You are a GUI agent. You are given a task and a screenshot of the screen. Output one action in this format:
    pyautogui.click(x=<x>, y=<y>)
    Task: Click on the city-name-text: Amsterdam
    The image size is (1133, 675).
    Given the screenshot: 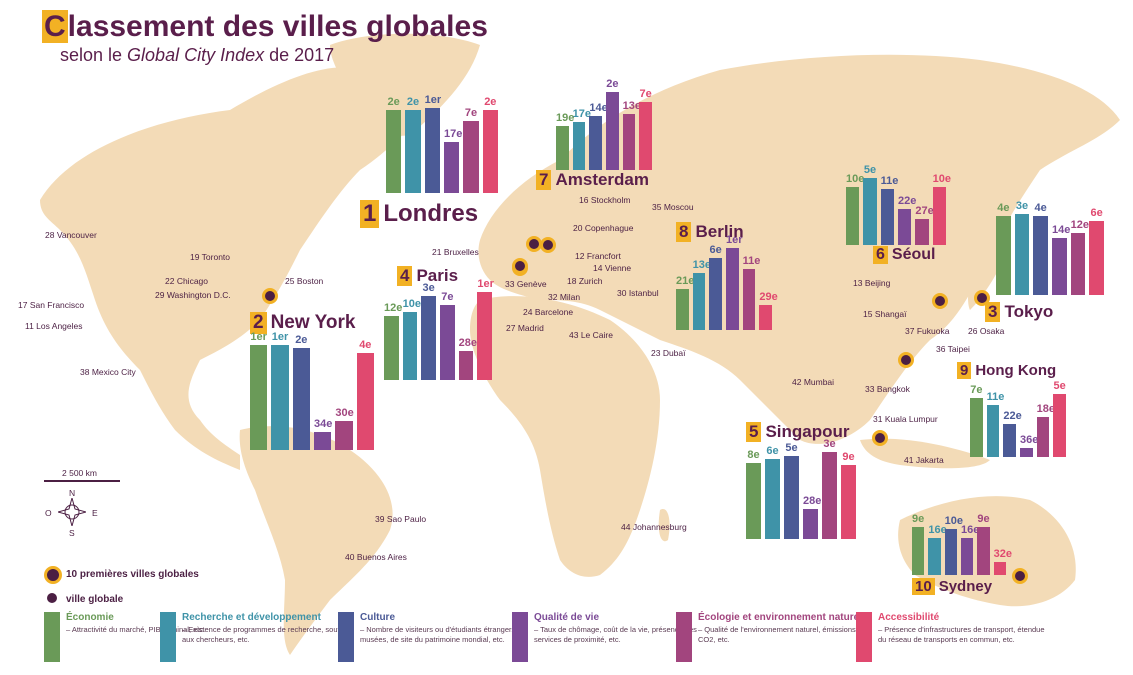 What is the action you would take?
    pyautogui.click(x=602, y=179)
    